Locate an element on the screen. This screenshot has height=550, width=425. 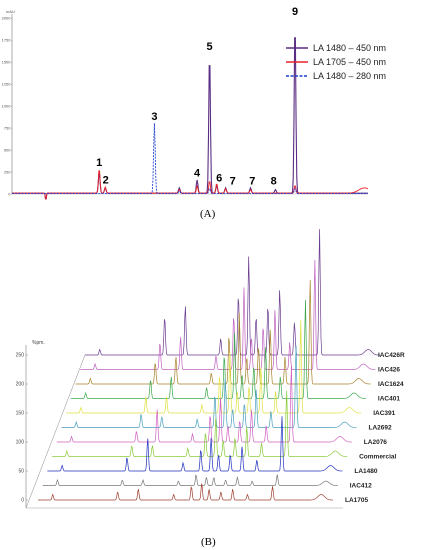
panel-a-label: (A) is located at coordinates (208, 214).